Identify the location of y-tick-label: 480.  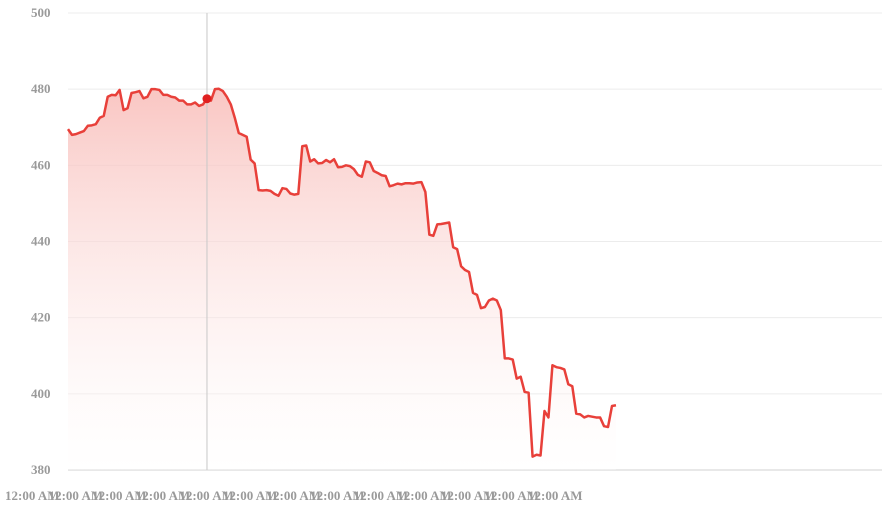
(41, 88).